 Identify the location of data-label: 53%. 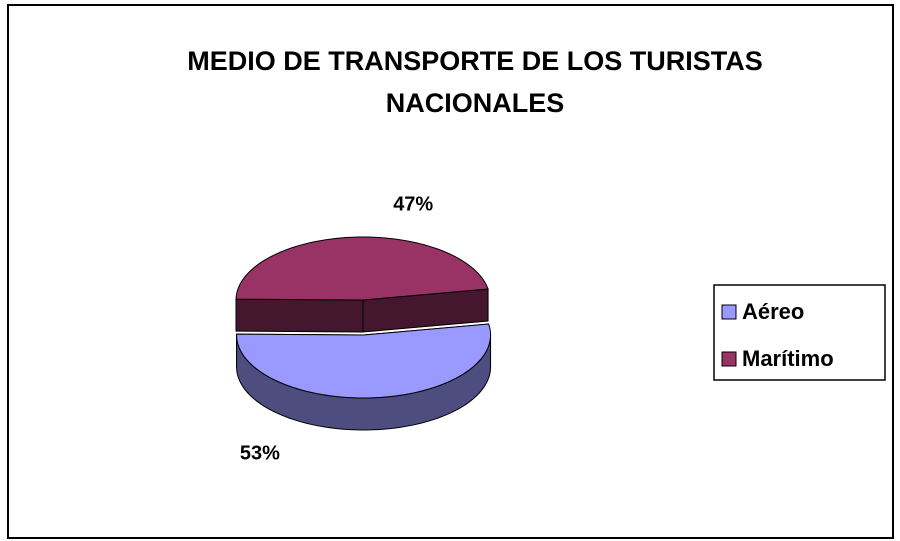
(260, 453).